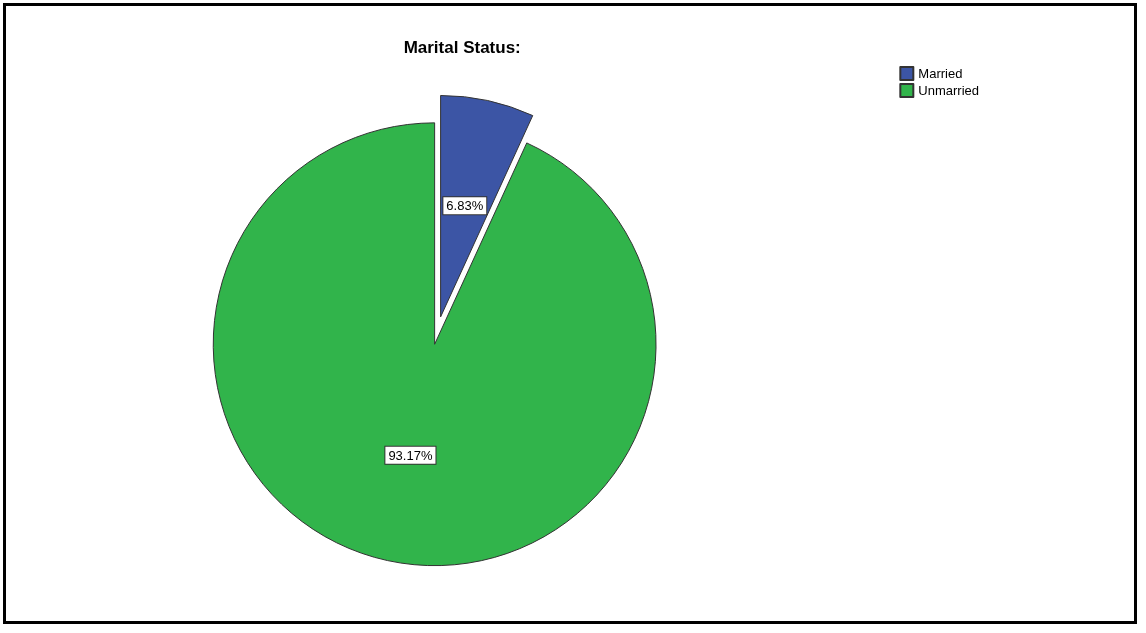  Describe the element at coordinates (948, 90) in the screenshot. I see `legend-label: Unmarried` at that location.